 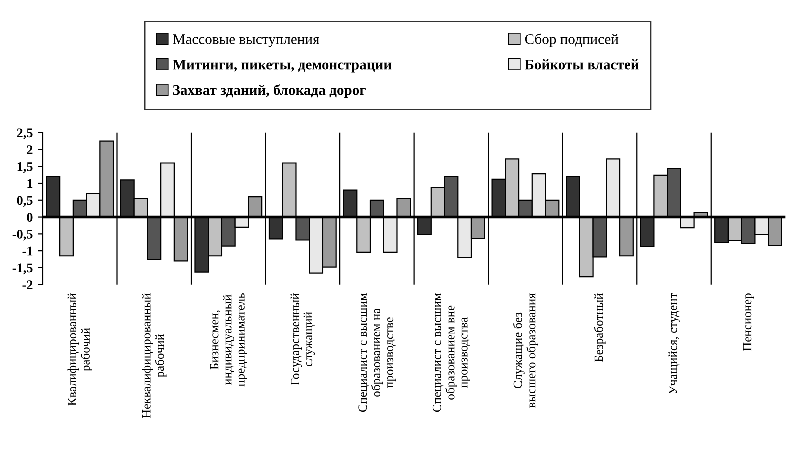 What do you see at coordinates (246, 41) in the screenshot?
I see `legend-label: Массовые выступления` at bounding box center [246, 41].